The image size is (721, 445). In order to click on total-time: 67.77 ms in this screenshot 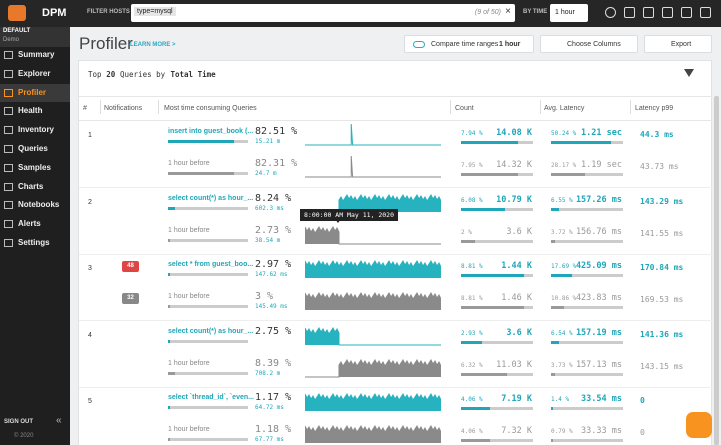, I will do `click(269, 439)`.